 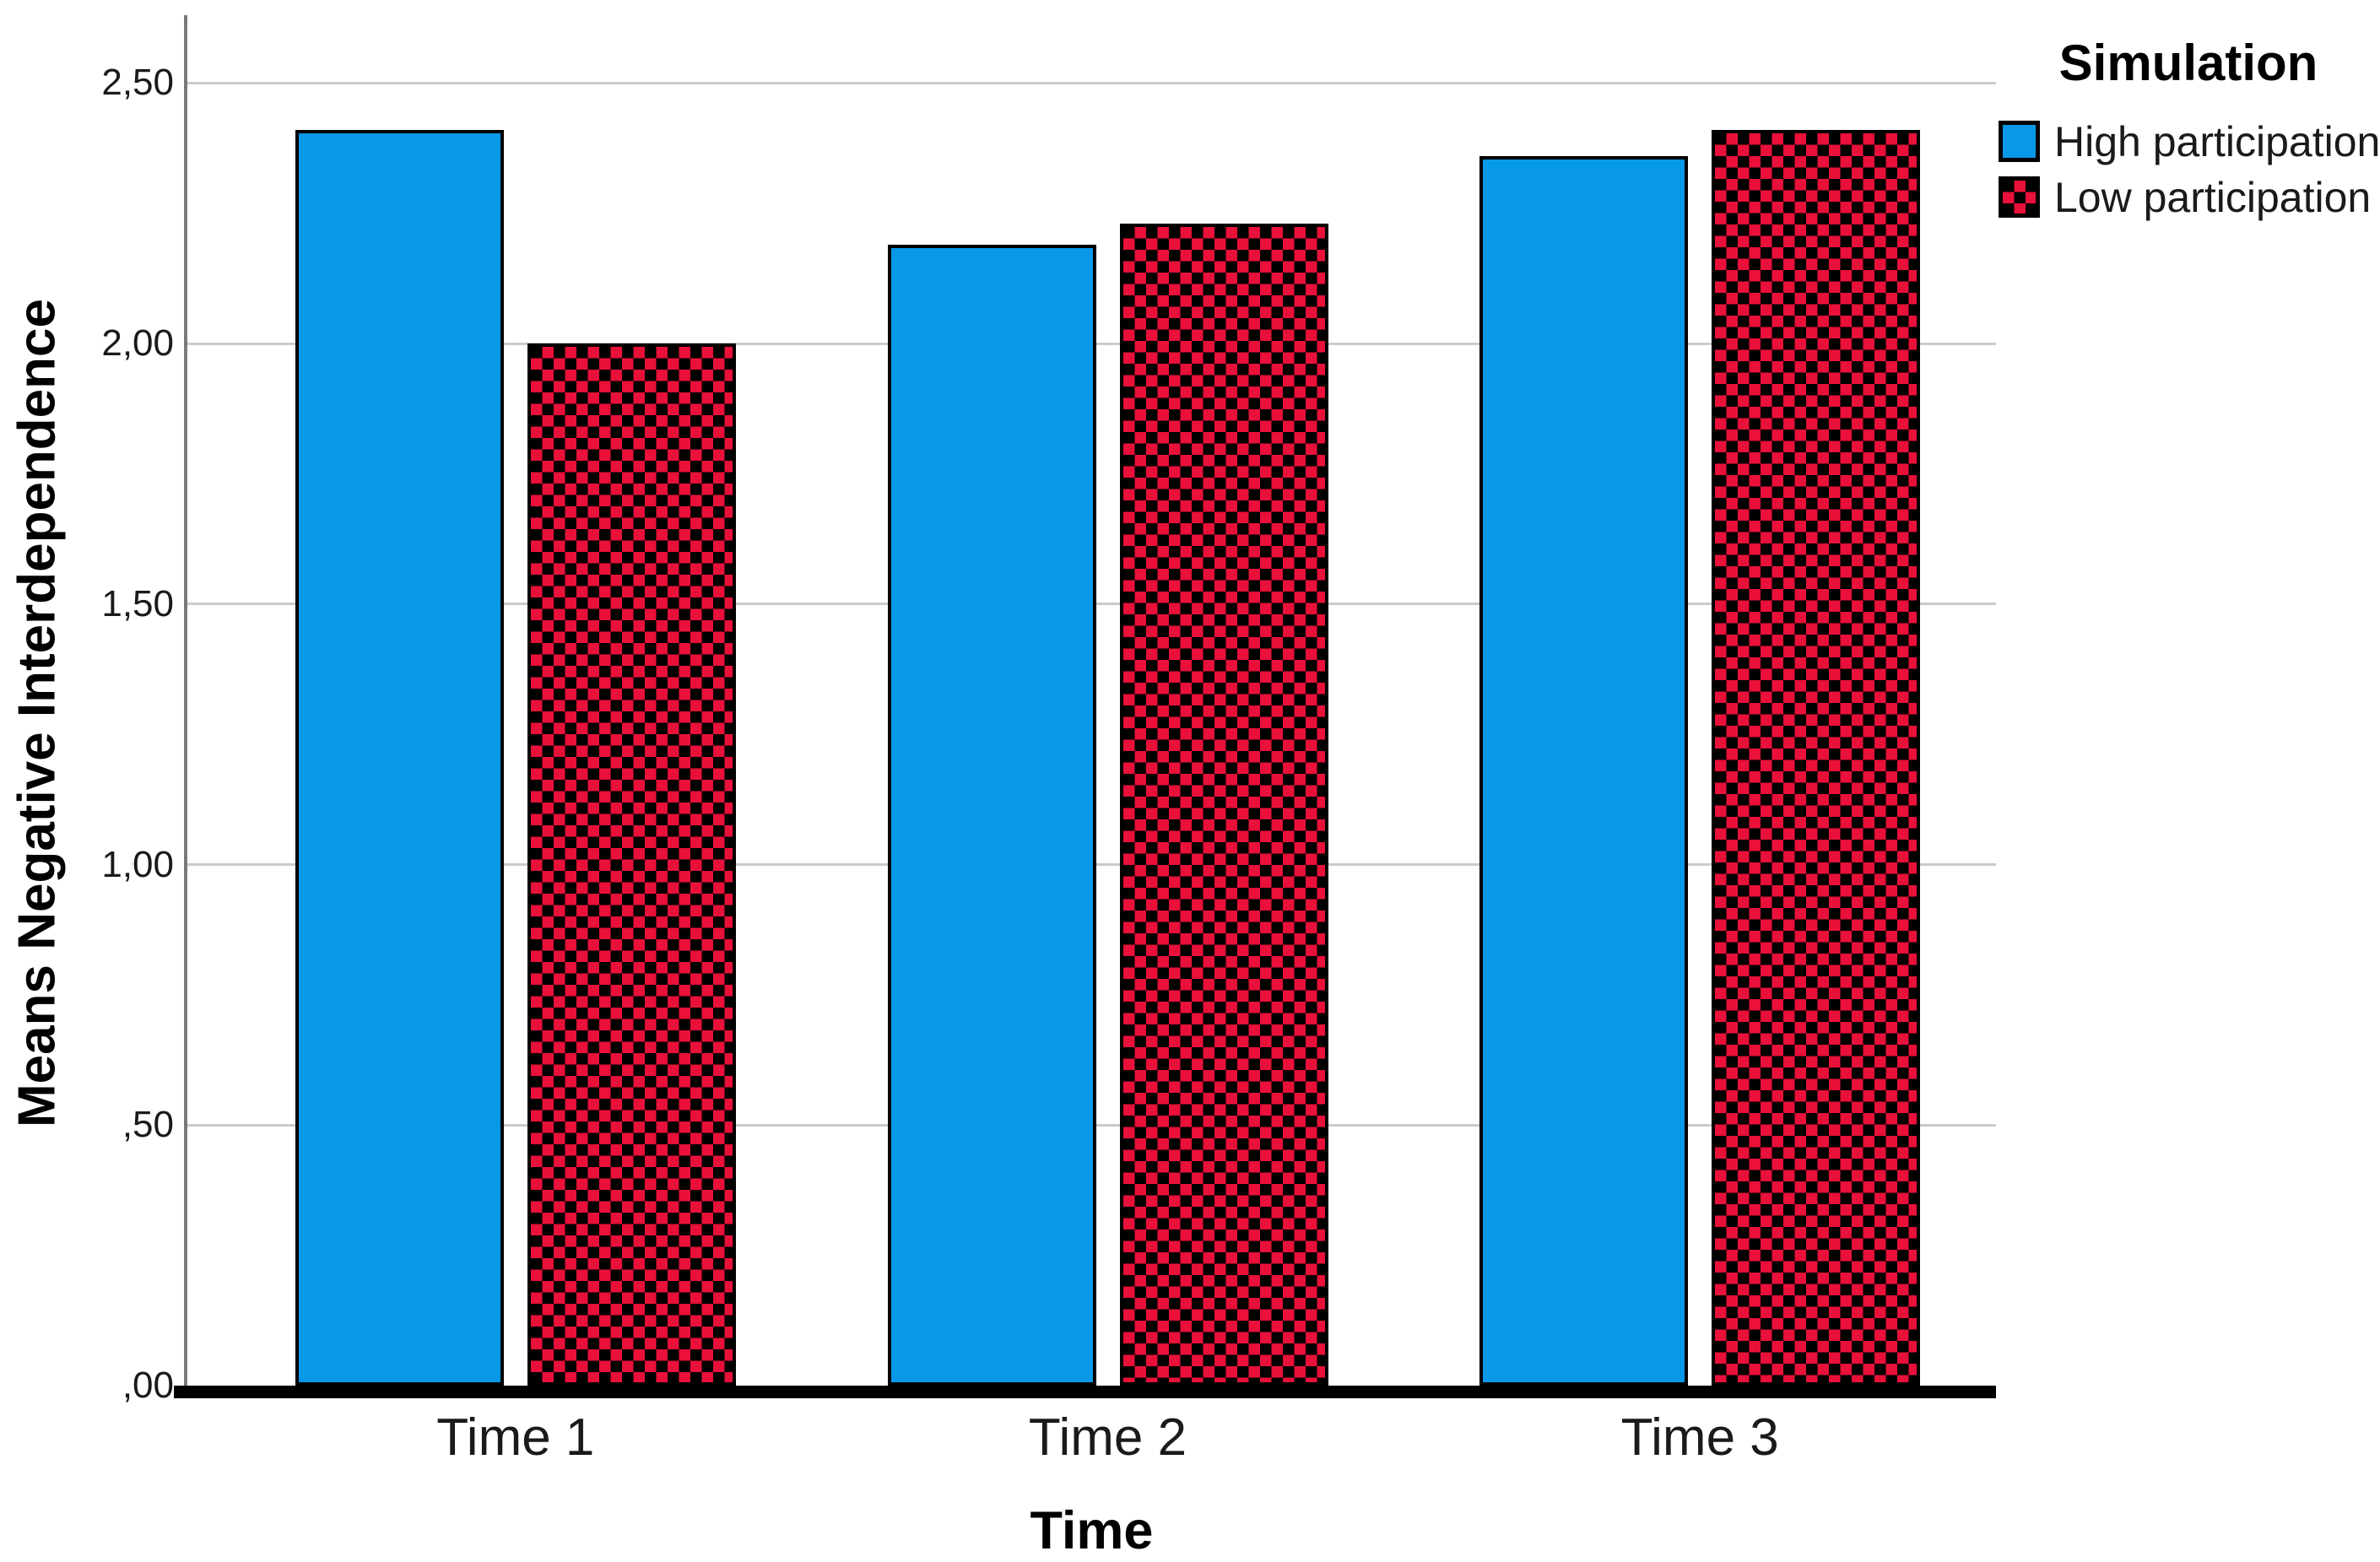 I want to click on x-category-label: Time 2, so click(x=1107, y=1438).